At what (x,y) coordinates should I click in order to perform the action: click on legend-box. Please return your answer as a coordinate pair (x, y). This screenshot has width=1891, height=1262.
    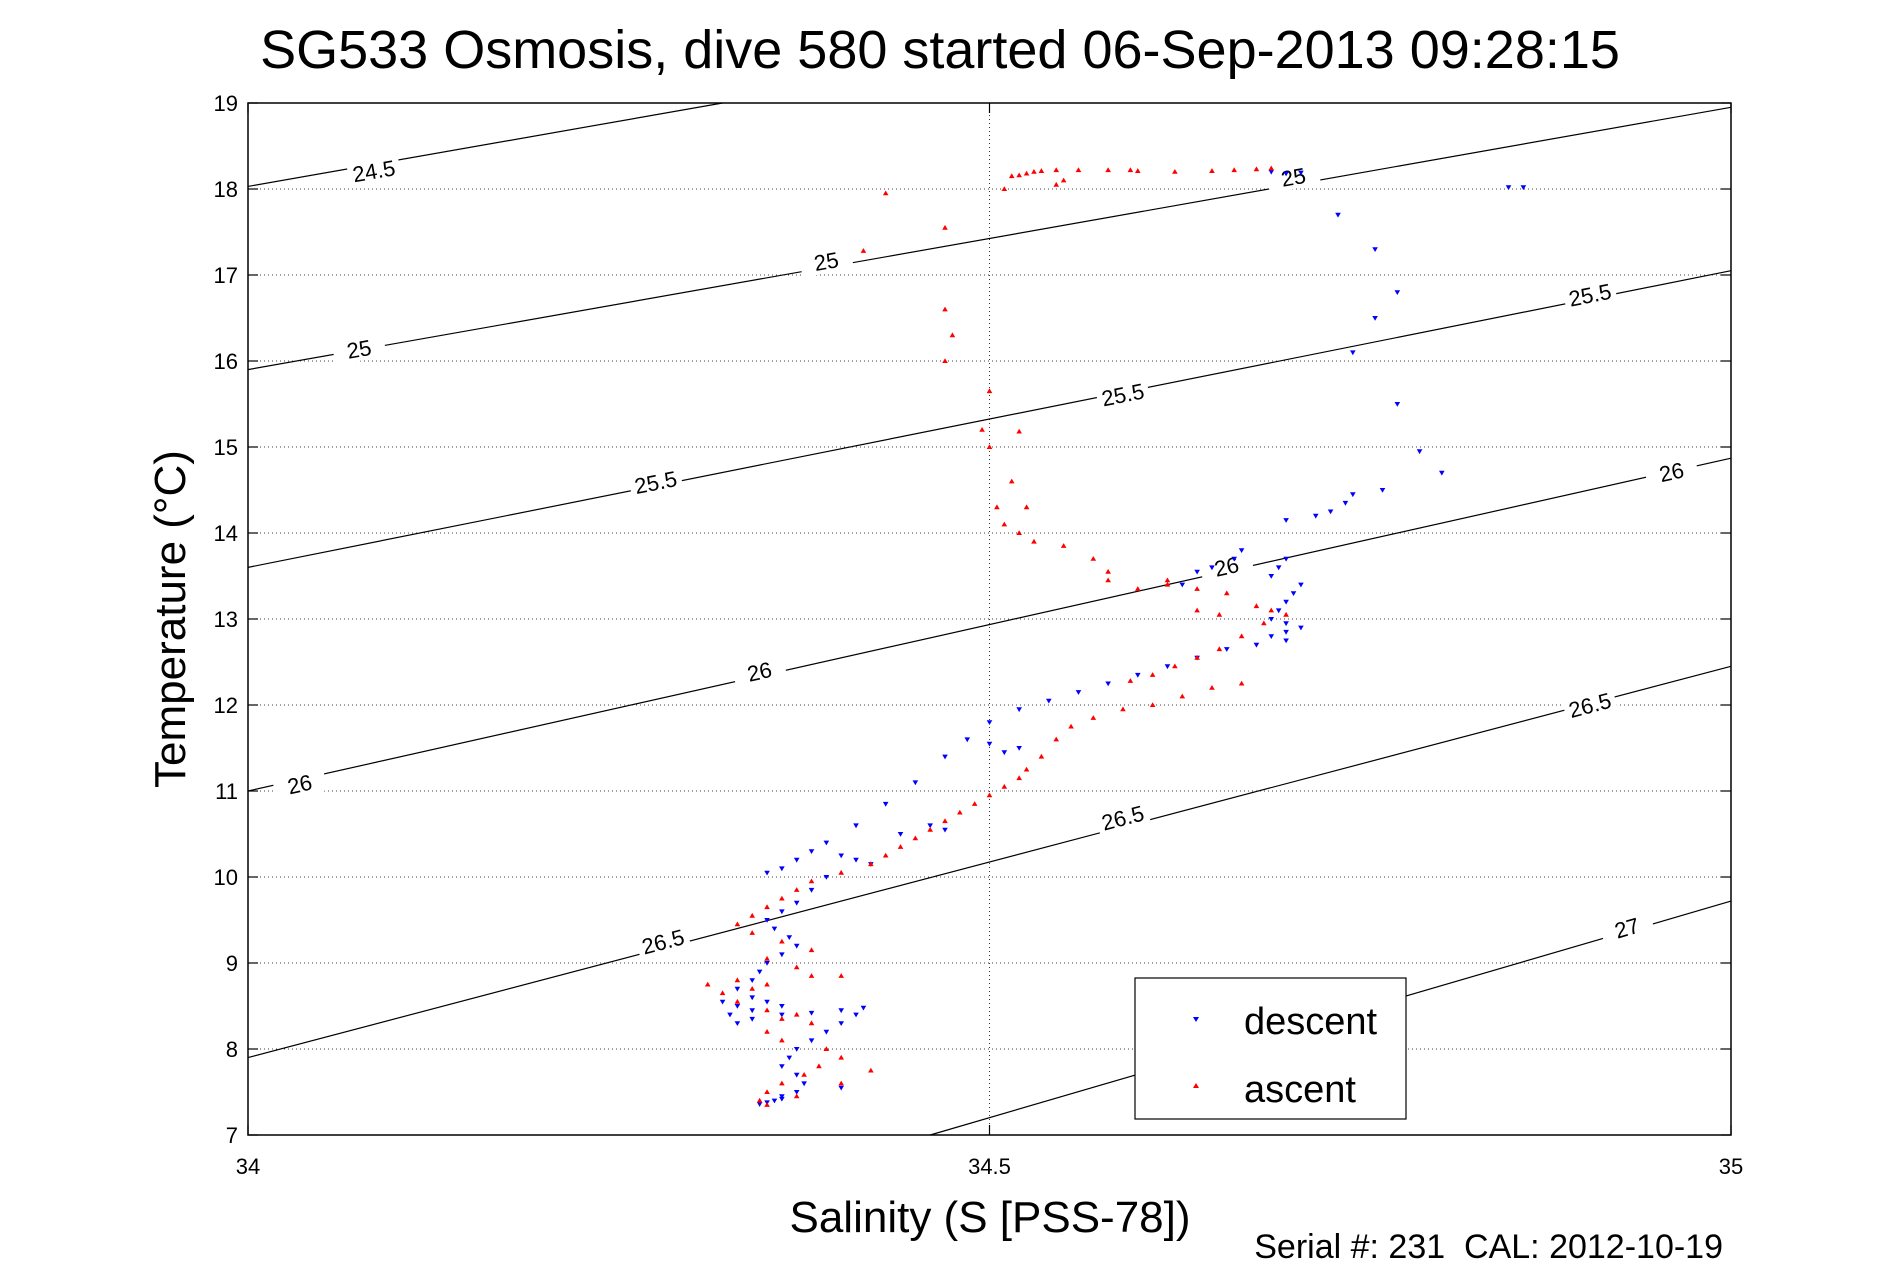
    Looking at the image, I should click on (1270, 1048).